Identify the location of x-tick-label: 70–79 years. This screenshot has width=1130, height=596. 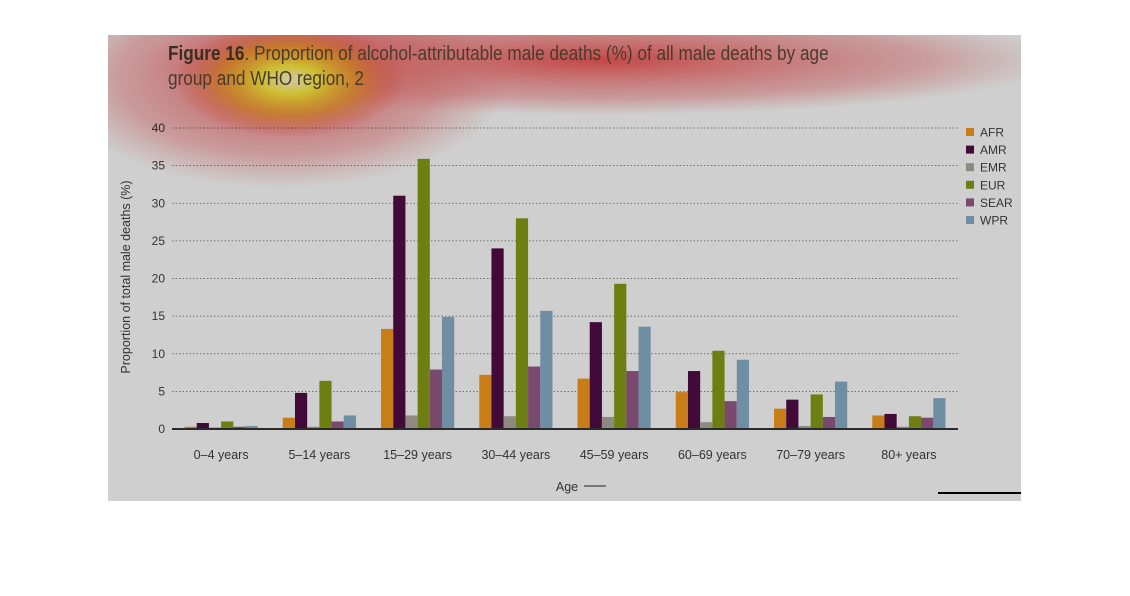
(810, 455).